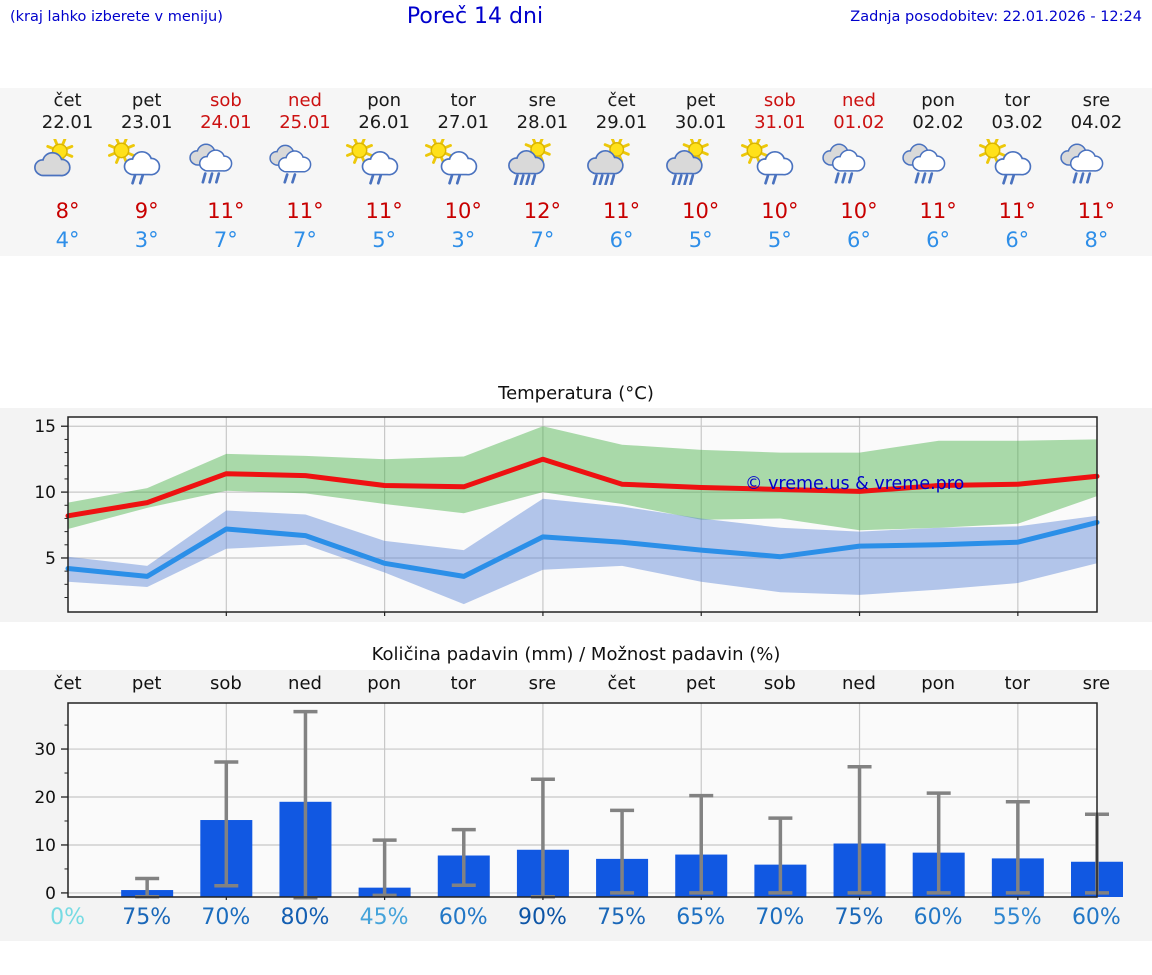 The image size is (1152, 975). Describe the element at coordinates (67, 211) in the screenshot. I see `high-temp: 8°` at that location.